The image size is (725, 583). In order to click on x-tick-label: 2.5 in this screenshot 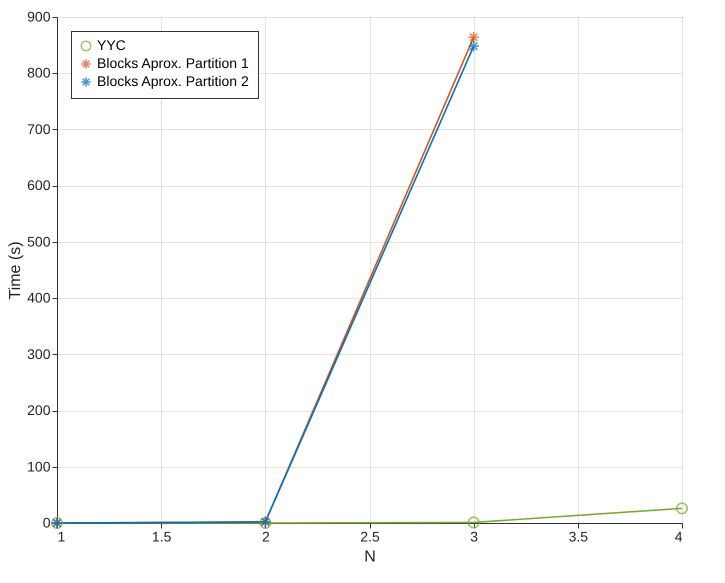, I will do `click(370, 536)`.